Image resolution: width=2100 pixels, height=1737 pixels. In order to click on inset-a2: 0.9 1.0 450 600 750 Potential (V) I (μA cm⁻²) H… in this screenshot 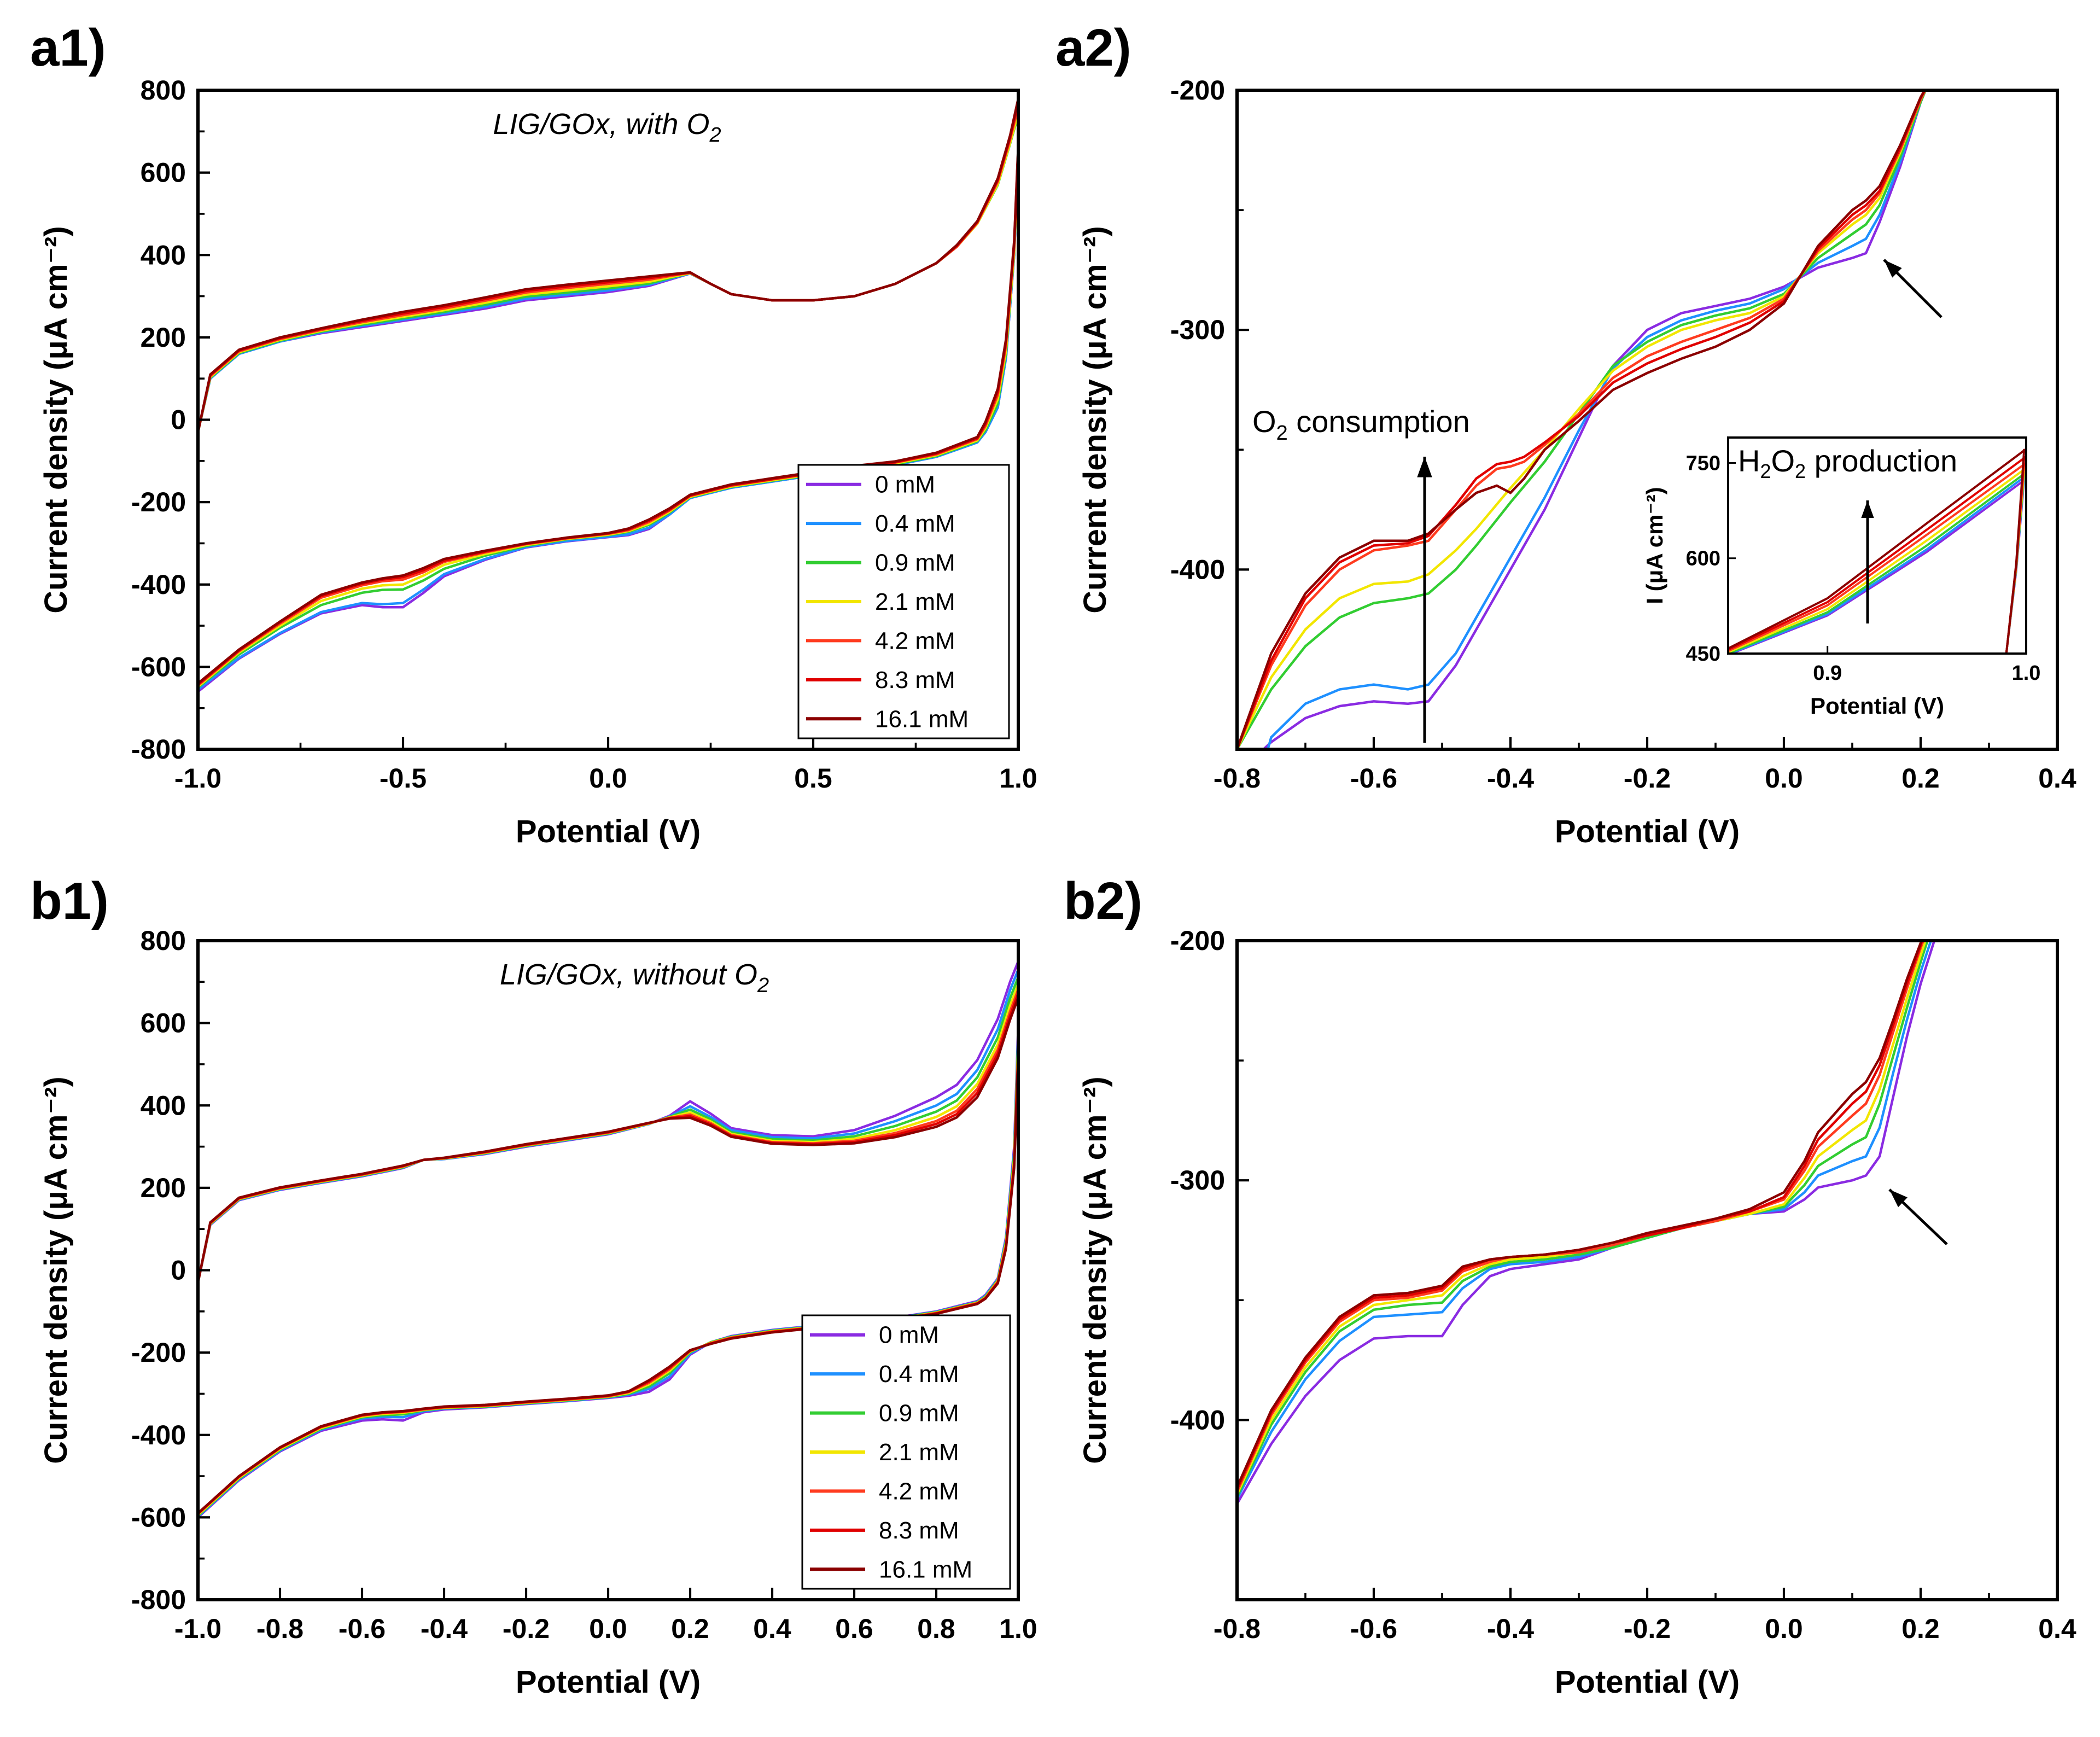, I will do `click(1841, 577)`.